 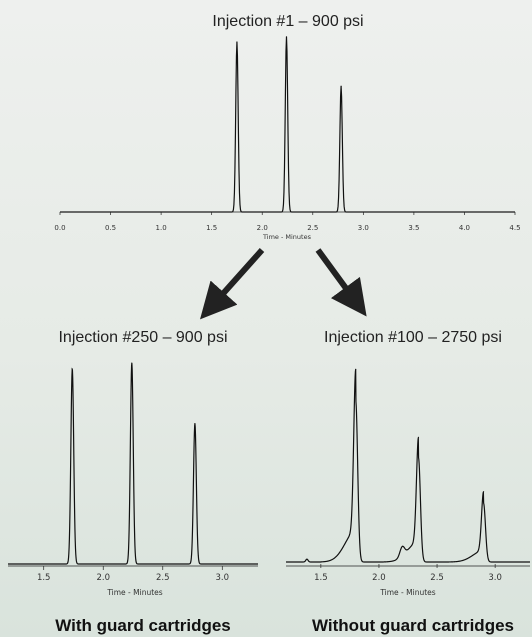 I want to click on arrow-left, so click(x=232, y=284).